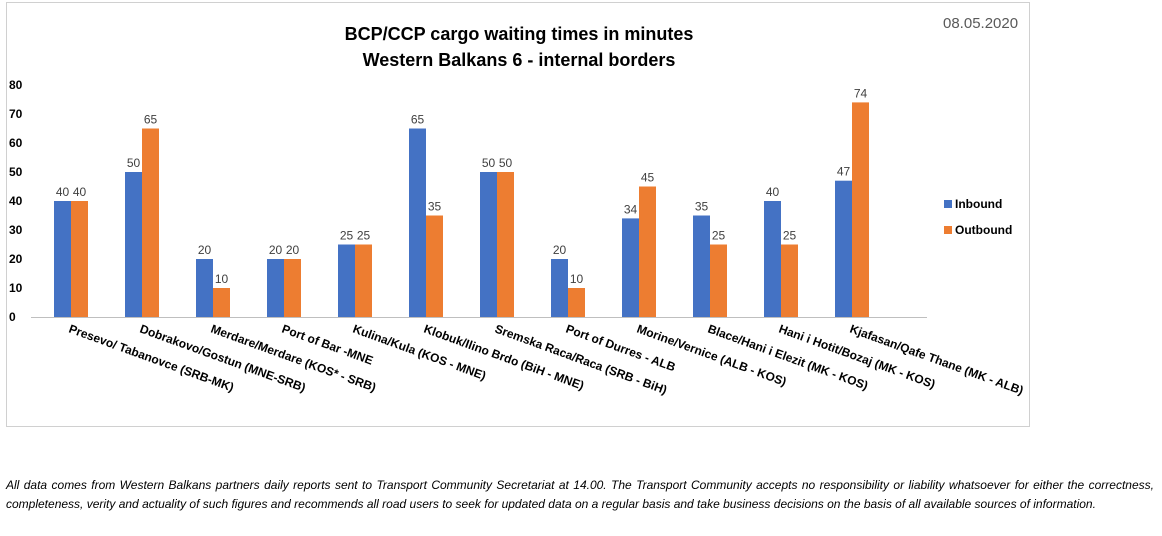 The width and height of the screenshot is (1162, 536). What do you see at coordinates (978, 204) in the screenshot?
I see `legend-label-inbound: Inbound` at bounding box center [978, 204].